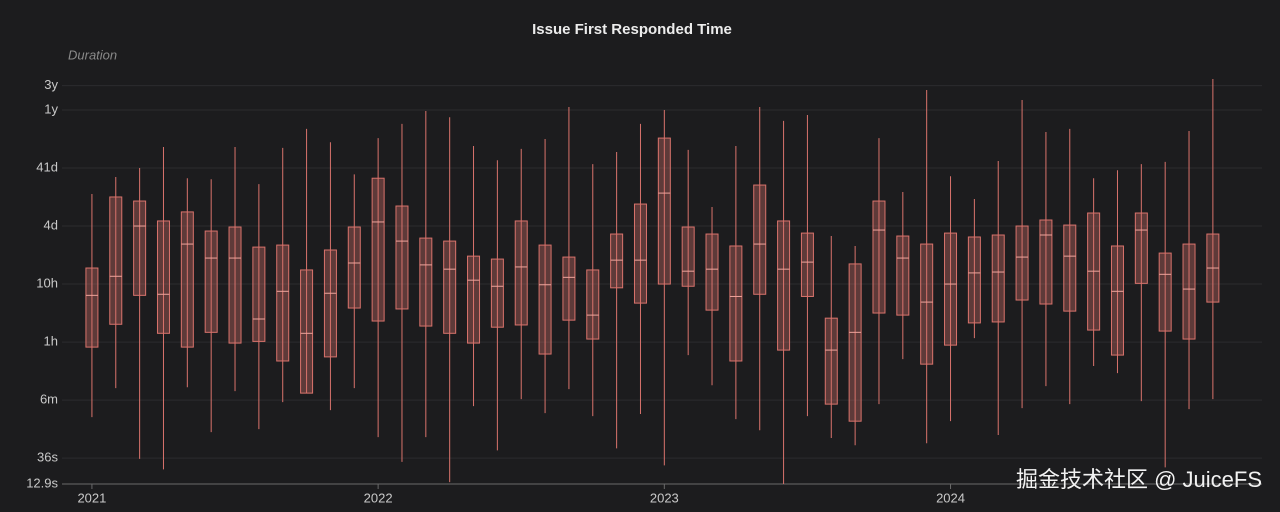  Describe the element at coordinates (1139, 479) in the screenshot. I see `watermark: 掘金技术社区 @ JuiceFS` at that location.